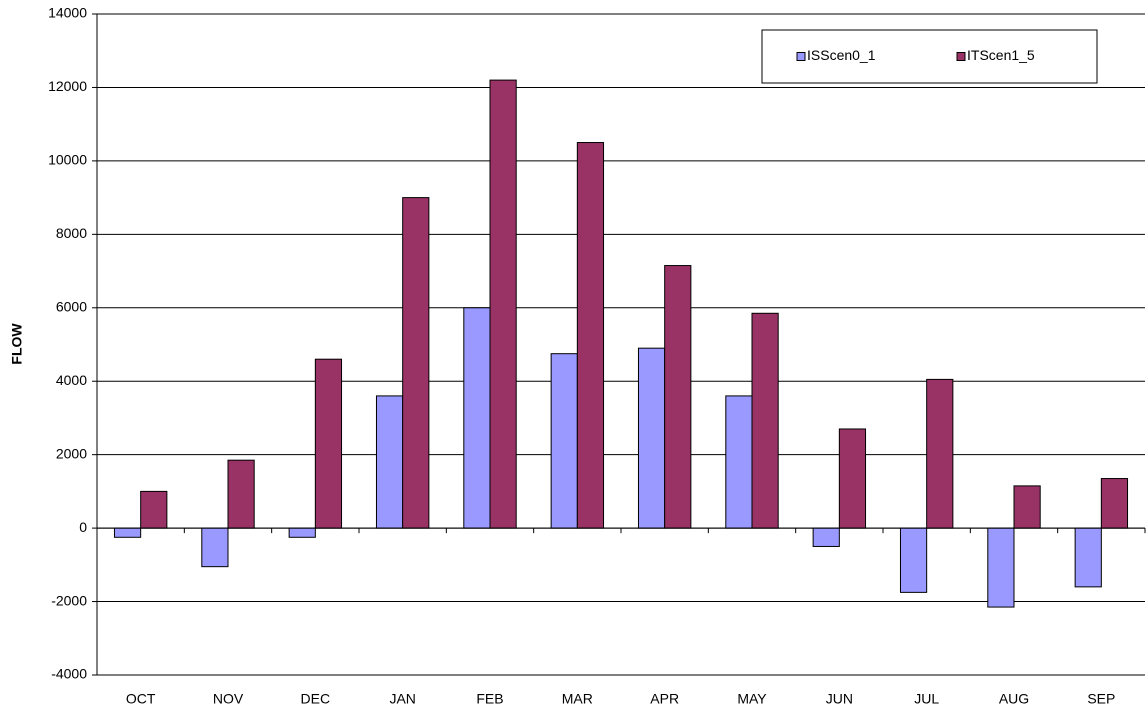  What do you see at coordinates (402, 699) in the screenshot?
I see `x-tick-label: JAN` at bounding box center [402, 699].